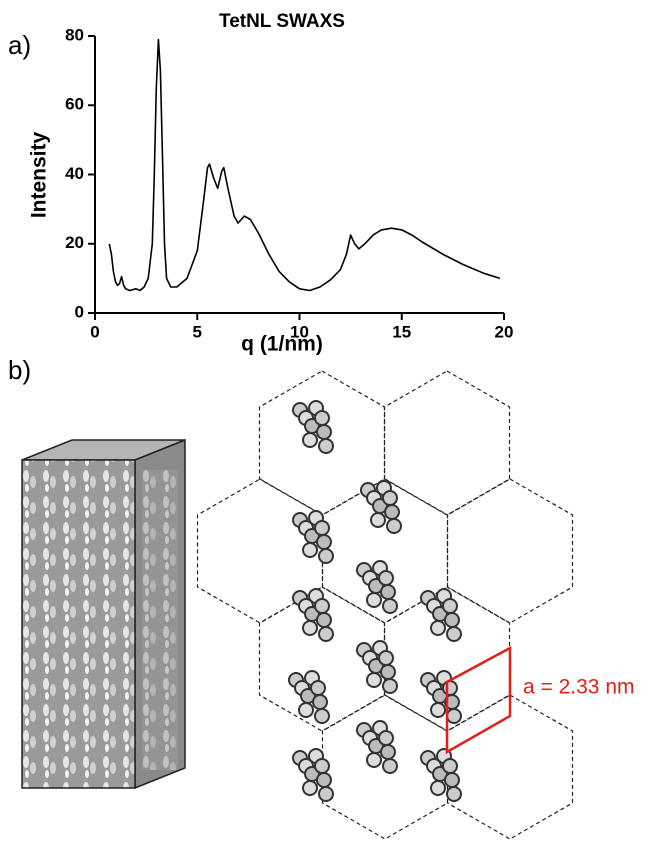 This screenshot has height=855, width=660. What do you see at coordinates (282, 21) in the screenshot?
I see `chart-title: TetNL SWAXS` at bounding box center [282, 21].